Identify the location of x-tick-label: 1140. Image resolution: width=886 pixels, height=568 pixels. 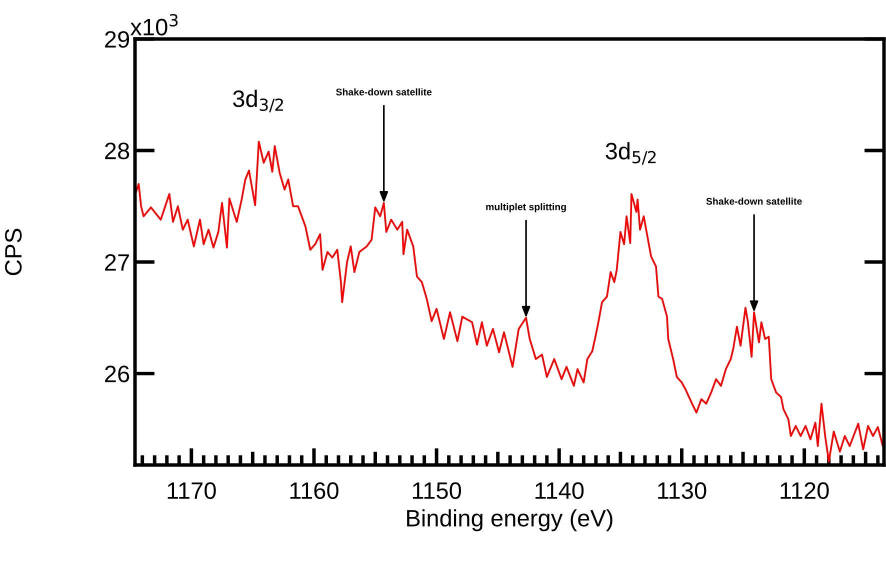
(560, 491).